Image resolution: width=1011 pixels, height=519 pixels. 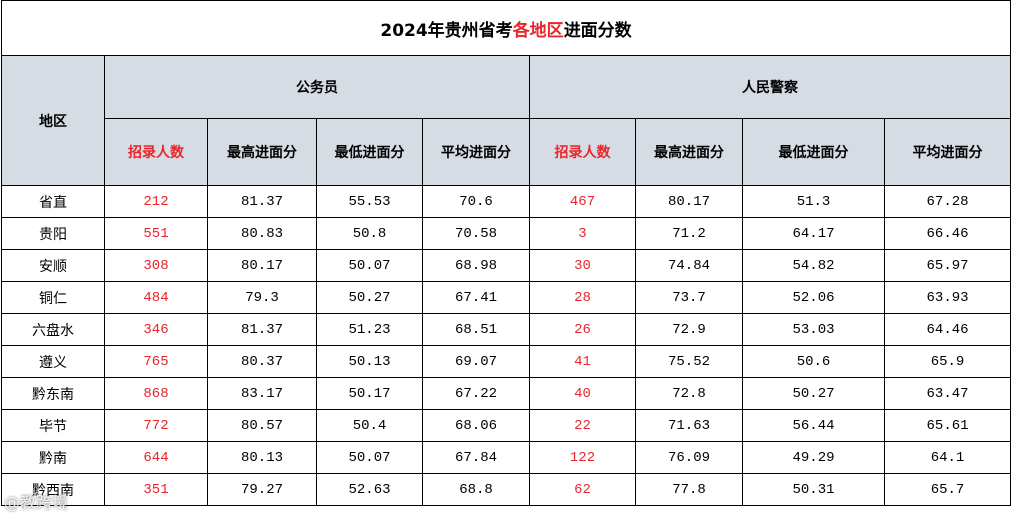 I want to click on recruits-cell: 467, so click(x=582, y=201).